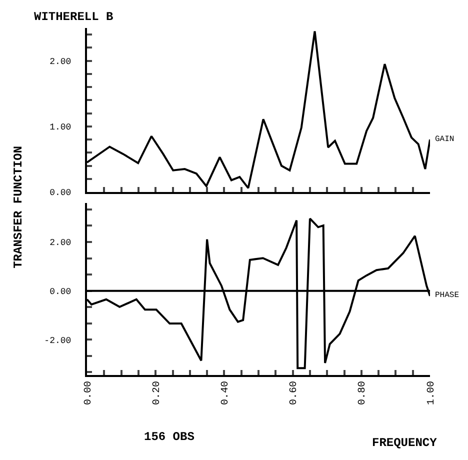  What do you see at coordinates (294, 393) in the screenshot?
I see `x-tick-label: 0.60` at bounding box center [294, 393].